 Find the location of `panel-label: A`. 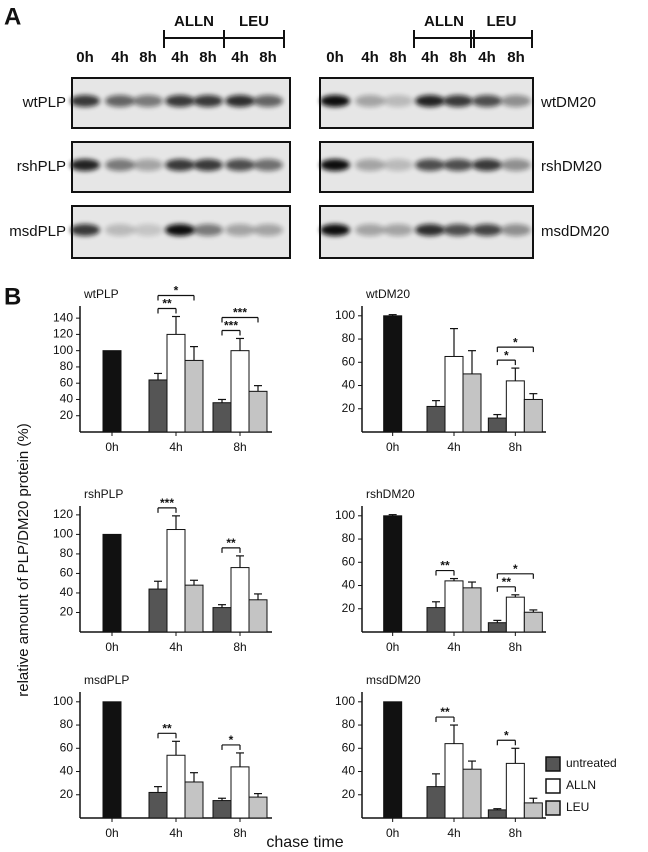

panel-label: A is located at coordinates (12, 16).